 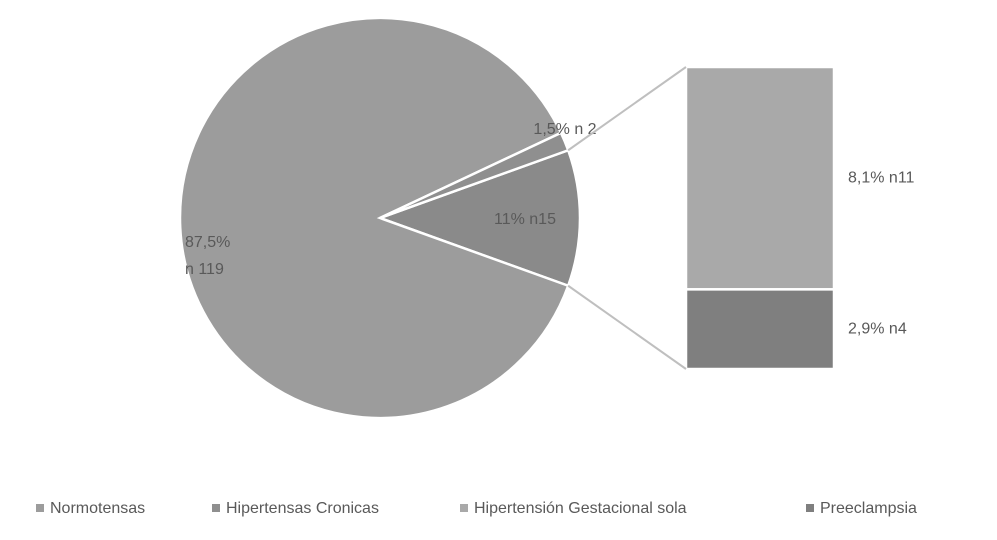 What do you see at coordinates (302, 508) in the screenshot?
I see `legend-label: Hipertensas Cronicas` at bounding box center [302, 508].